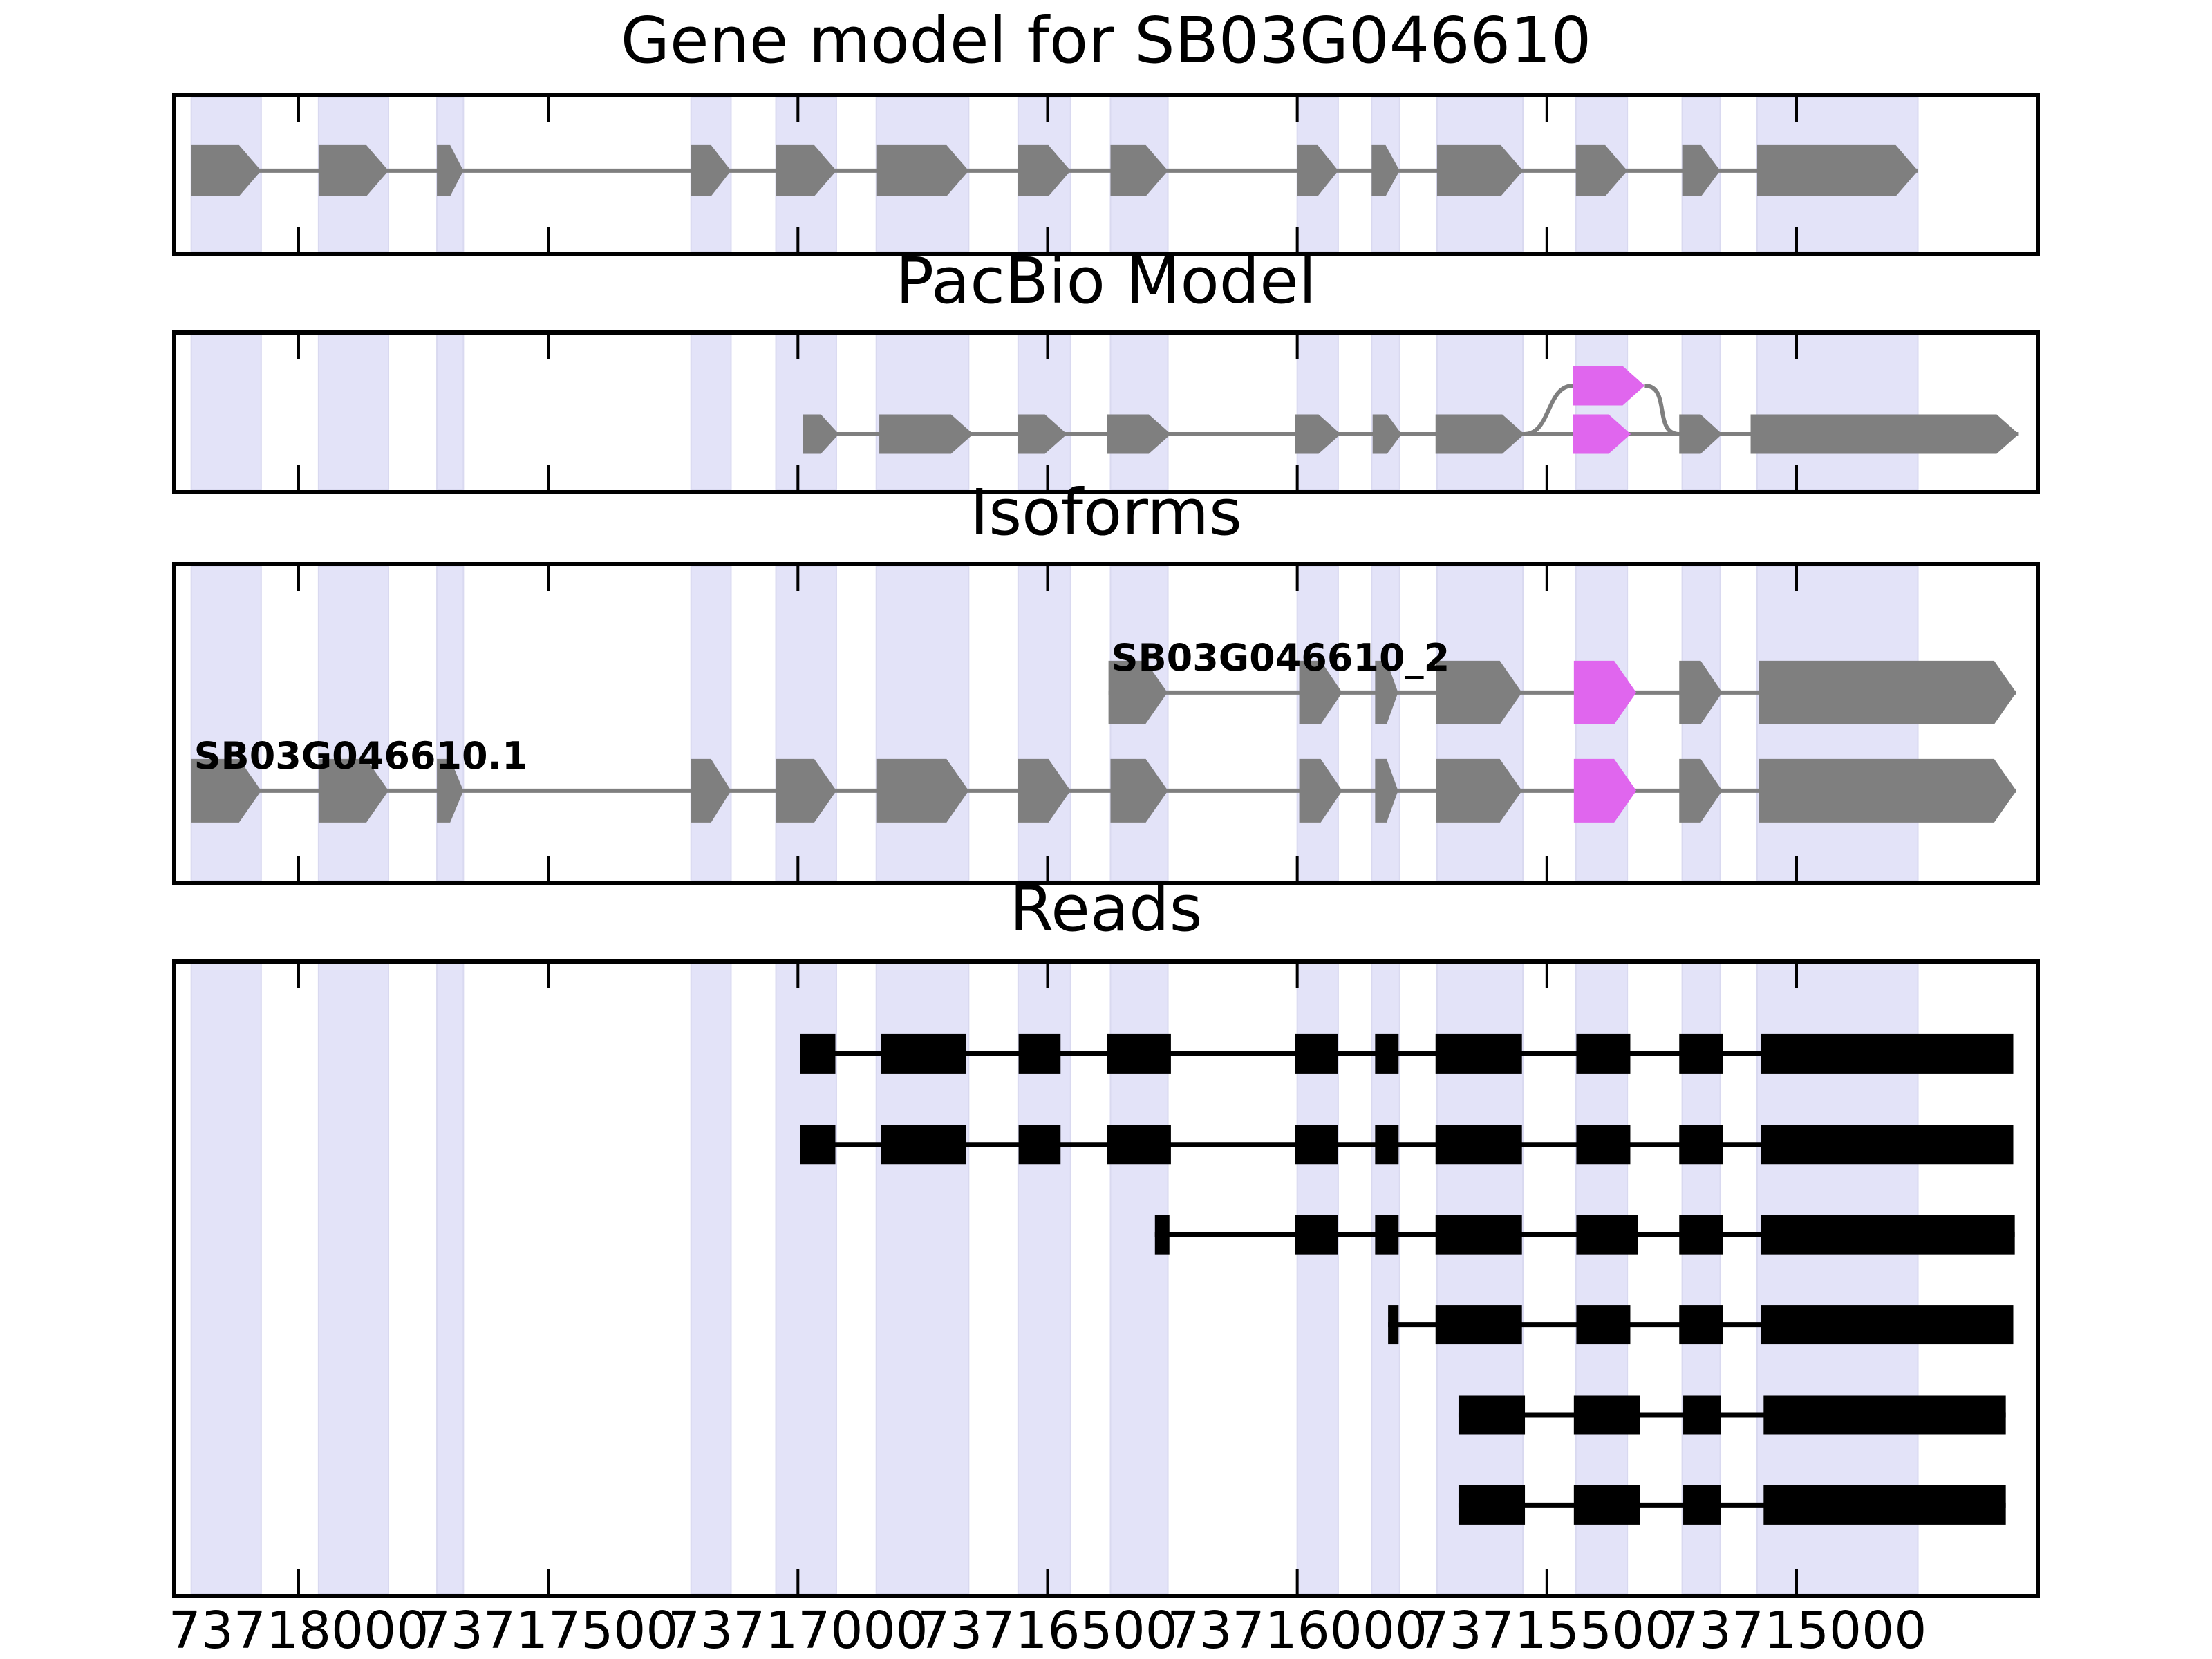 The width and height of the screenshot is (2212, 1659). I want to click on isoform-label: SB03G046610.1, so click(361, 756).